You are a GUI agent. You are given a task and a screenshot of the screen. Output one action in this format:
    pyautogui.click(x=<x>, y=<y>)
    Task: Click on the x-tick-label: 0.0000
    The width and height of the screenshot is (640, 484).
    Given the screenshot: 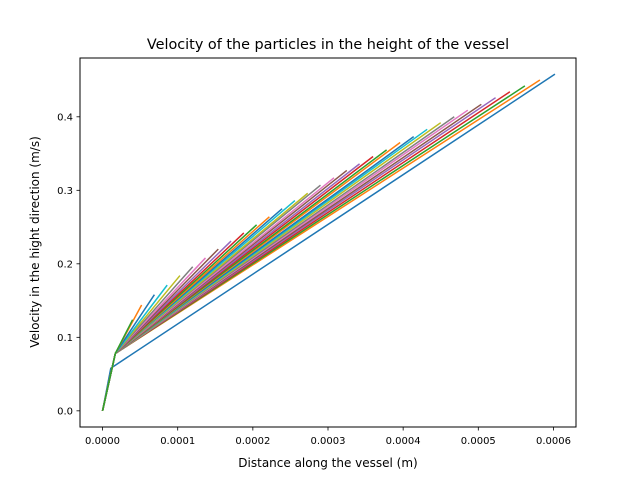 What is the action you would take?
    pyautogui.click(x=102, y=441)
    